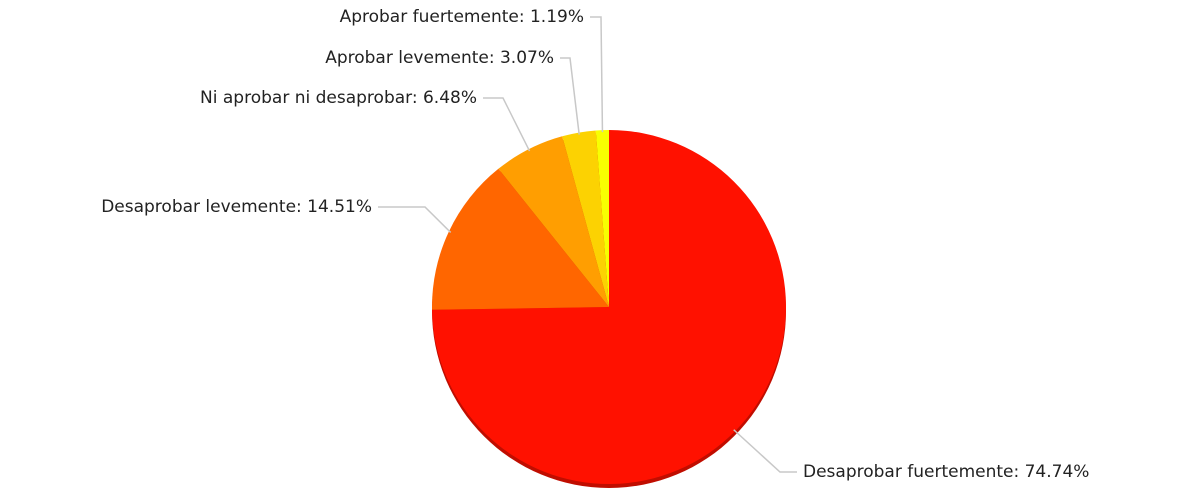 Image resolution: width=1182 pixels, height=490 pixels. What do you see at coordinates (236, 207) in the screenshot?
I see `slice-label: Desaprobar levemente: 14.51%` at bounding box center [236, 207].